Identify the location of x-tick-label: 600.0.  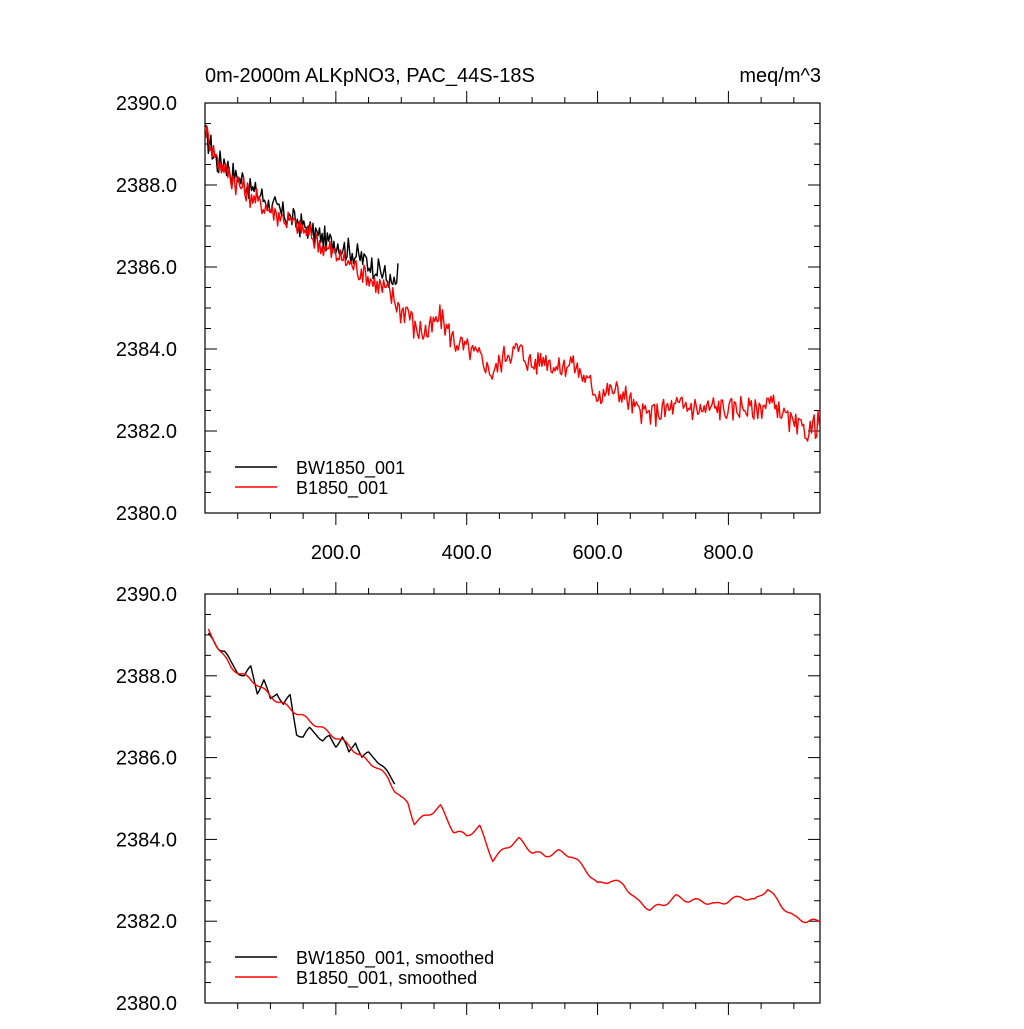
(598, 553).